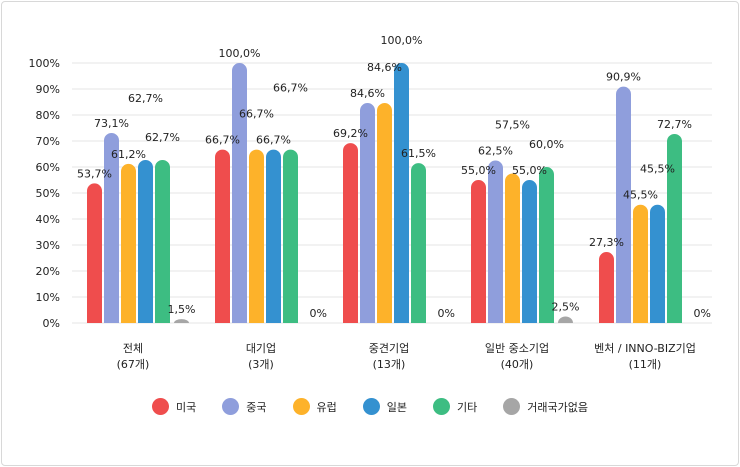  I want to click on x-category-label: 대기업, so click(261, 348).